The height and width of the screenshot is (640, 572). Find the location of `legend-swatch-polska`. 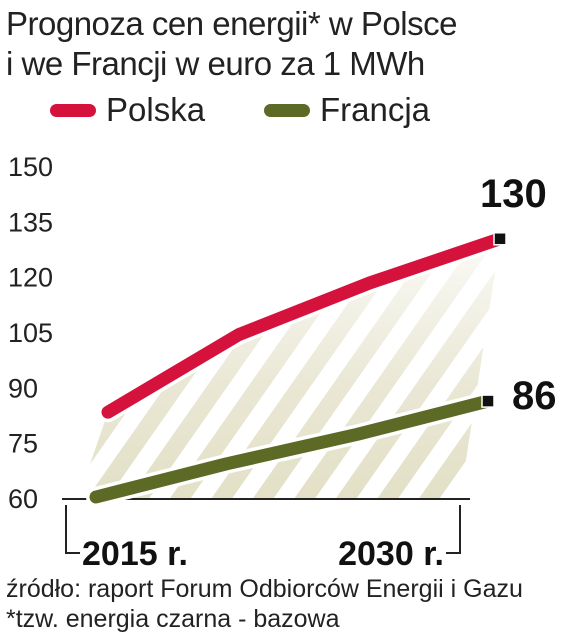

legend-swatch-polska is located at coordinates (73, 110).